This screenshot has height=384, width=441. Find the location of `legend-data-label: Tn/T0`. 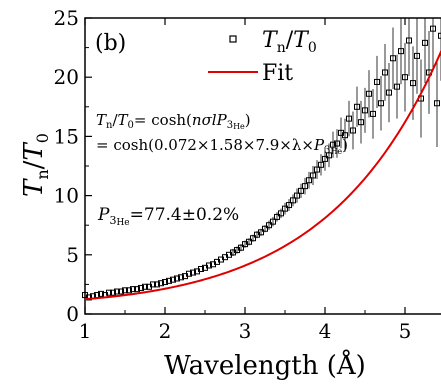

legend-data-label: Tn/T0 is located at coordinates (289, 42).